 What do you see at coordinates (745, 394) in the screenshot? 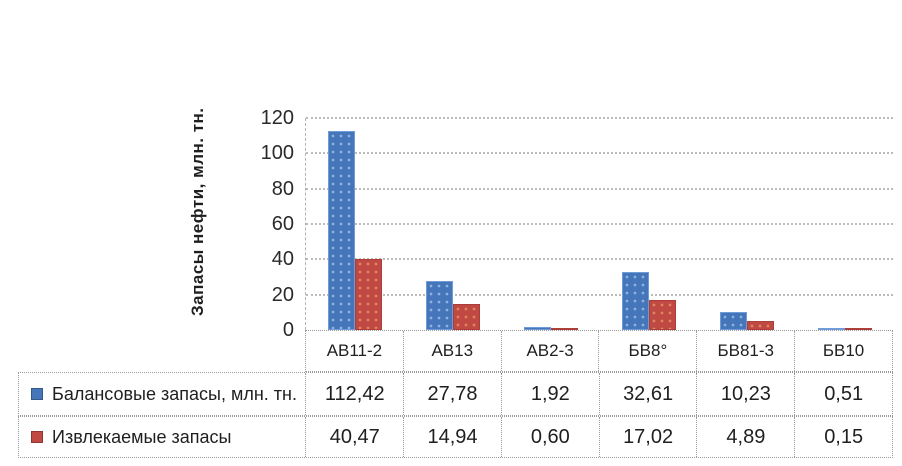
I see `value-cell: 10,23` at bounding box center [745, 394].